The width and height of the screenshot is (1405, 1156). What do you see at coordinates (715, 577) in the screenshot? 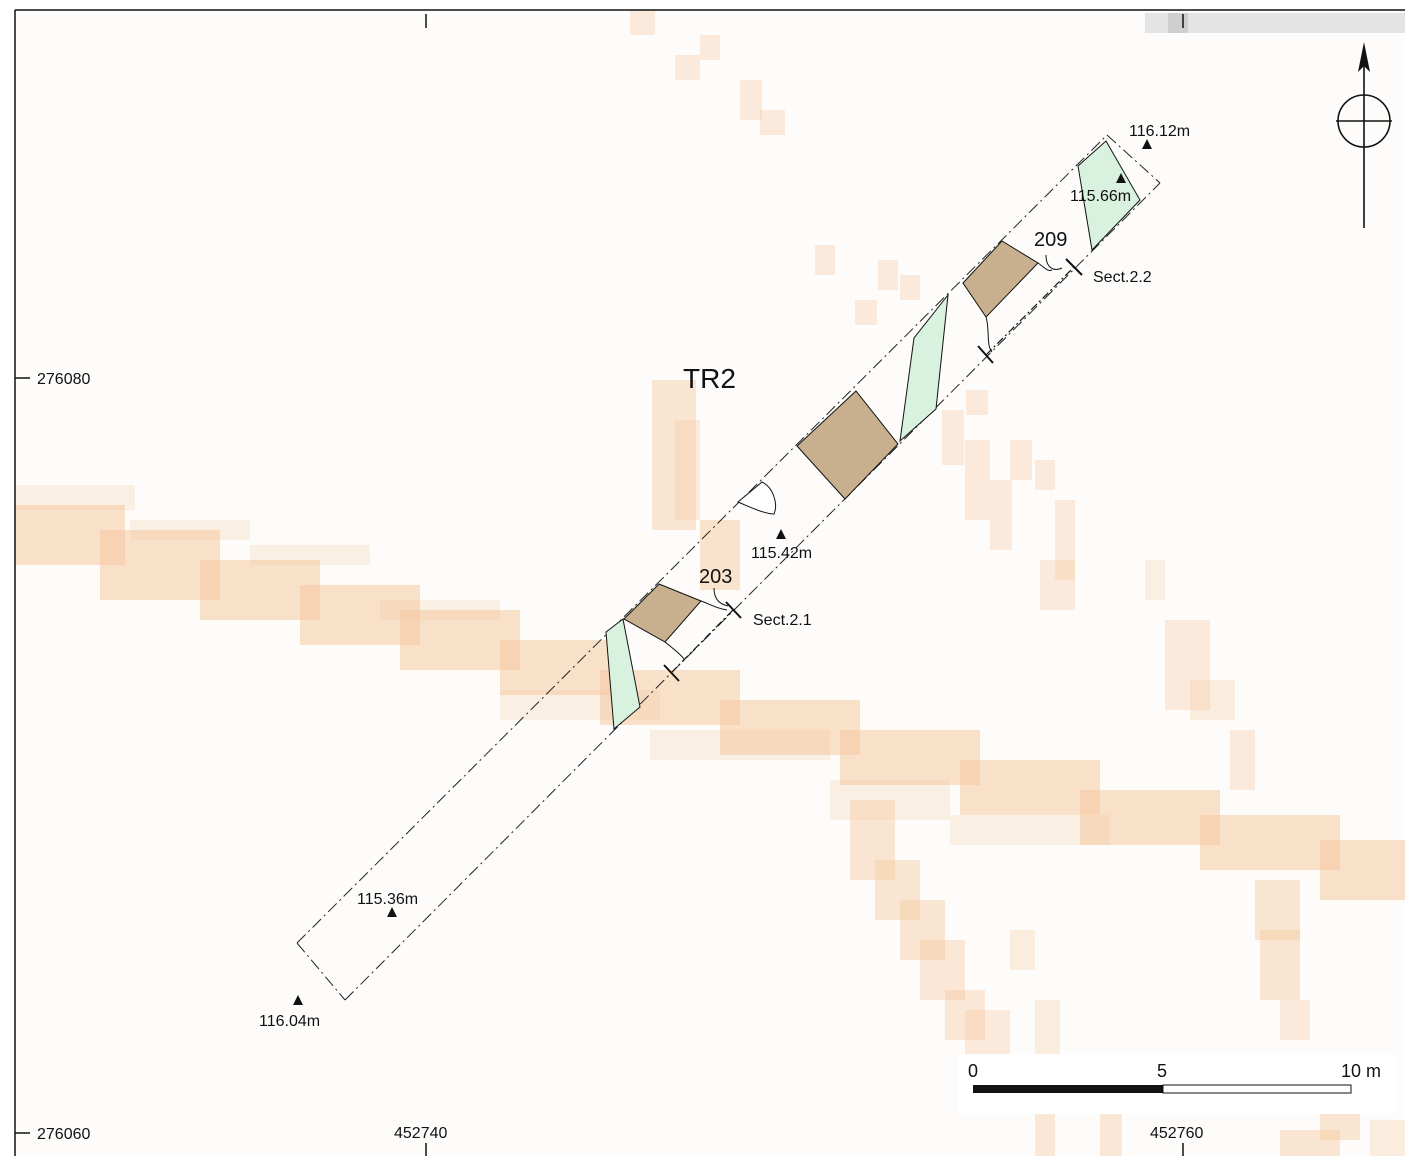
I see `context-label-203: 203` at bounding box center [715, 577].